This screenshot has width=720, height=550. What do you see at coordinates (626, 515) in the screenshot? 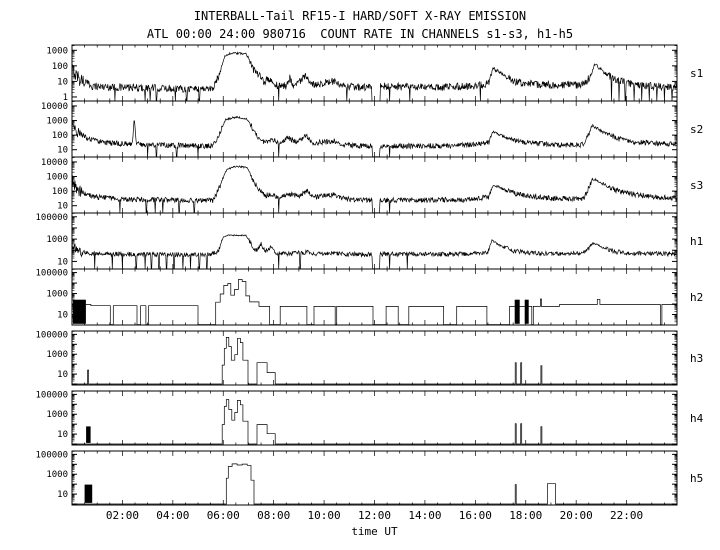
I see `svg-text: 22:00` at bounding box center [626, 515].